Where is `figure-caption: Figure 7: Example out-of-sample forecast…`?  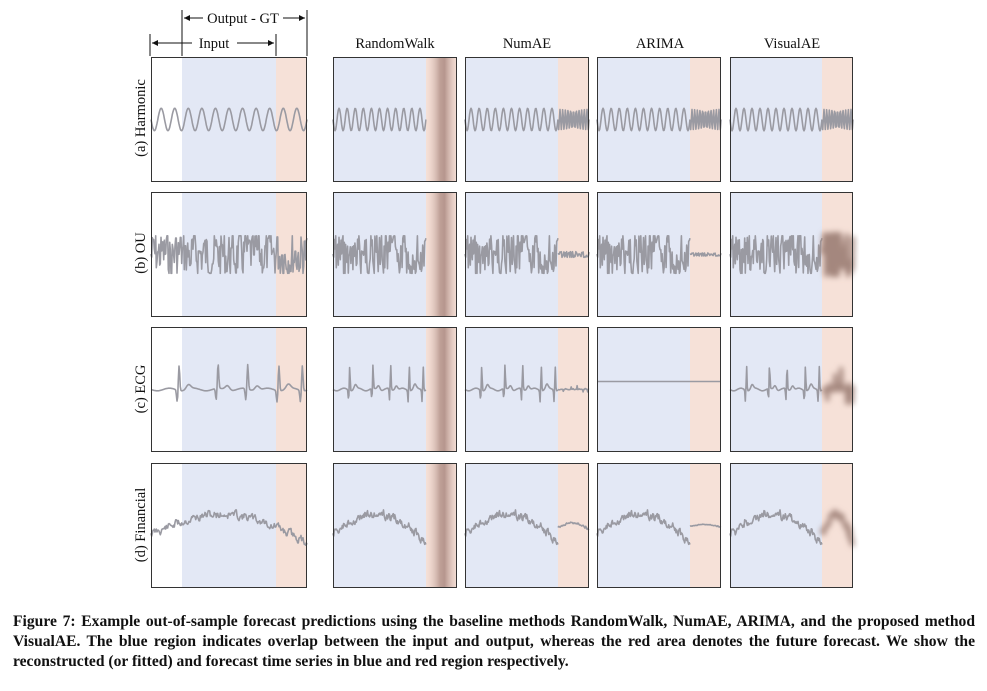 figure-caption: Figure 7: Example out-of-sample forecast… is located at coordinates (494, 642).